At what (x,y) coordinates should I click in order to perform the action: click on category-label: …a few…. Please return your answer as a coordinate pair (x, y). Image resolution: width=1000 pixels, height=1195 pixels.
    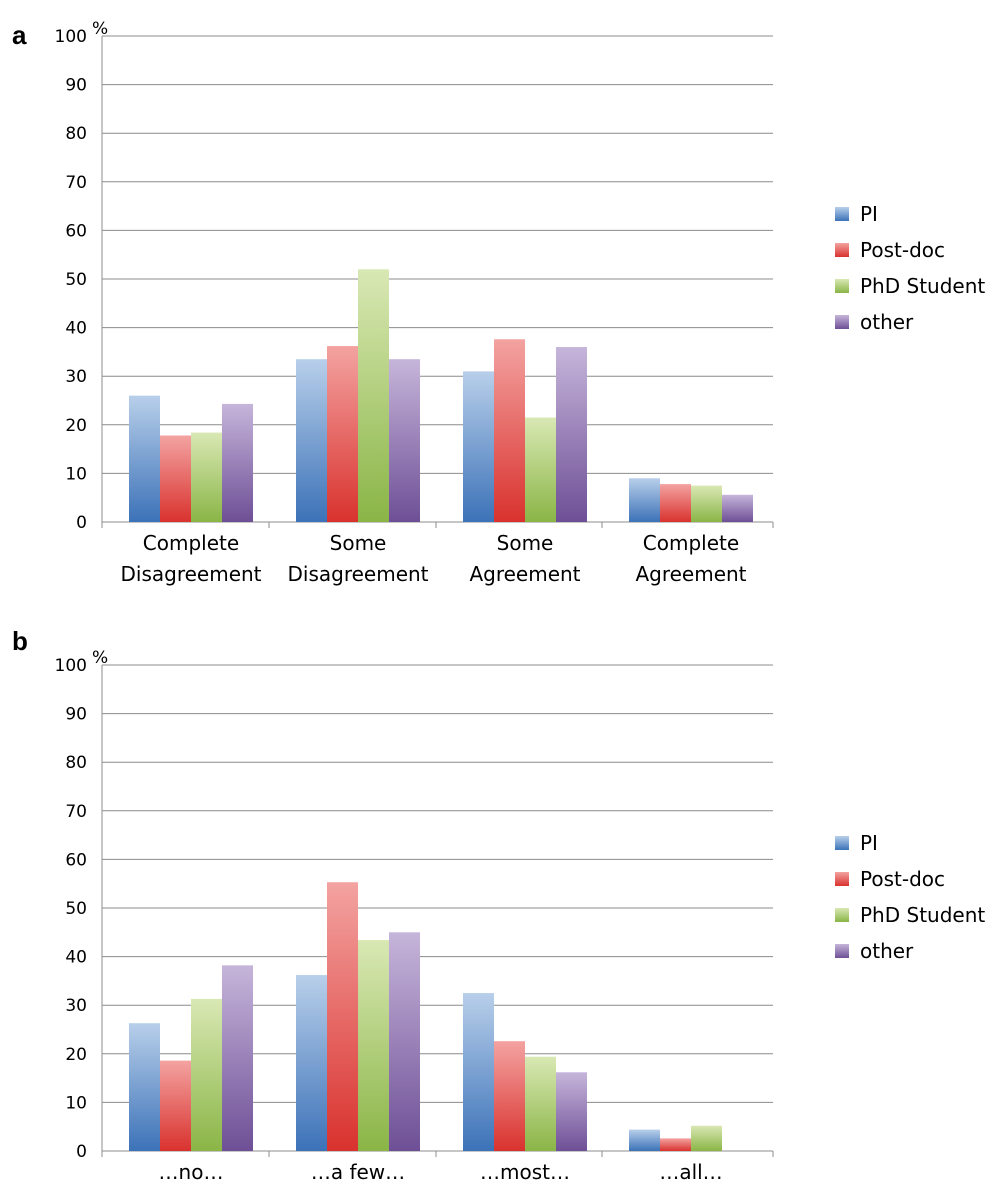
    Looking at the image, I should click on (358, 1172).